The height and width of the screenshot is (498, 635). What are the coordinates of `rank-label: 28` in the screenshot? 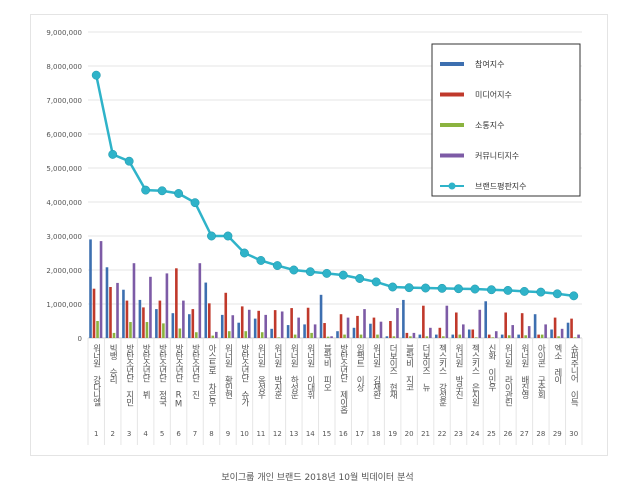 It's located at (540, 434).